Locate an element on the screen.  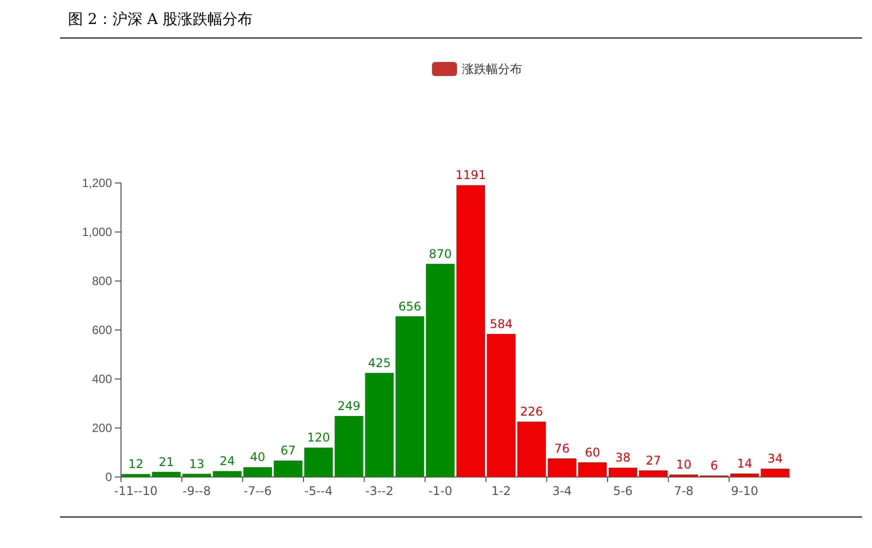
y-tick-label: 0 is located at coordinates (108, 477).